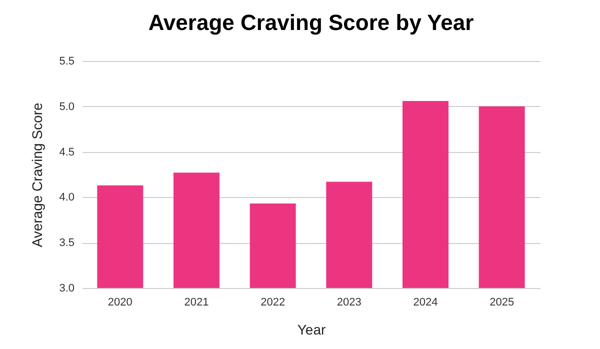 Image resolution: width=600 pixels, height=349 pixels. I want to click on y-tick-label: 3.0, so click(66, 288).